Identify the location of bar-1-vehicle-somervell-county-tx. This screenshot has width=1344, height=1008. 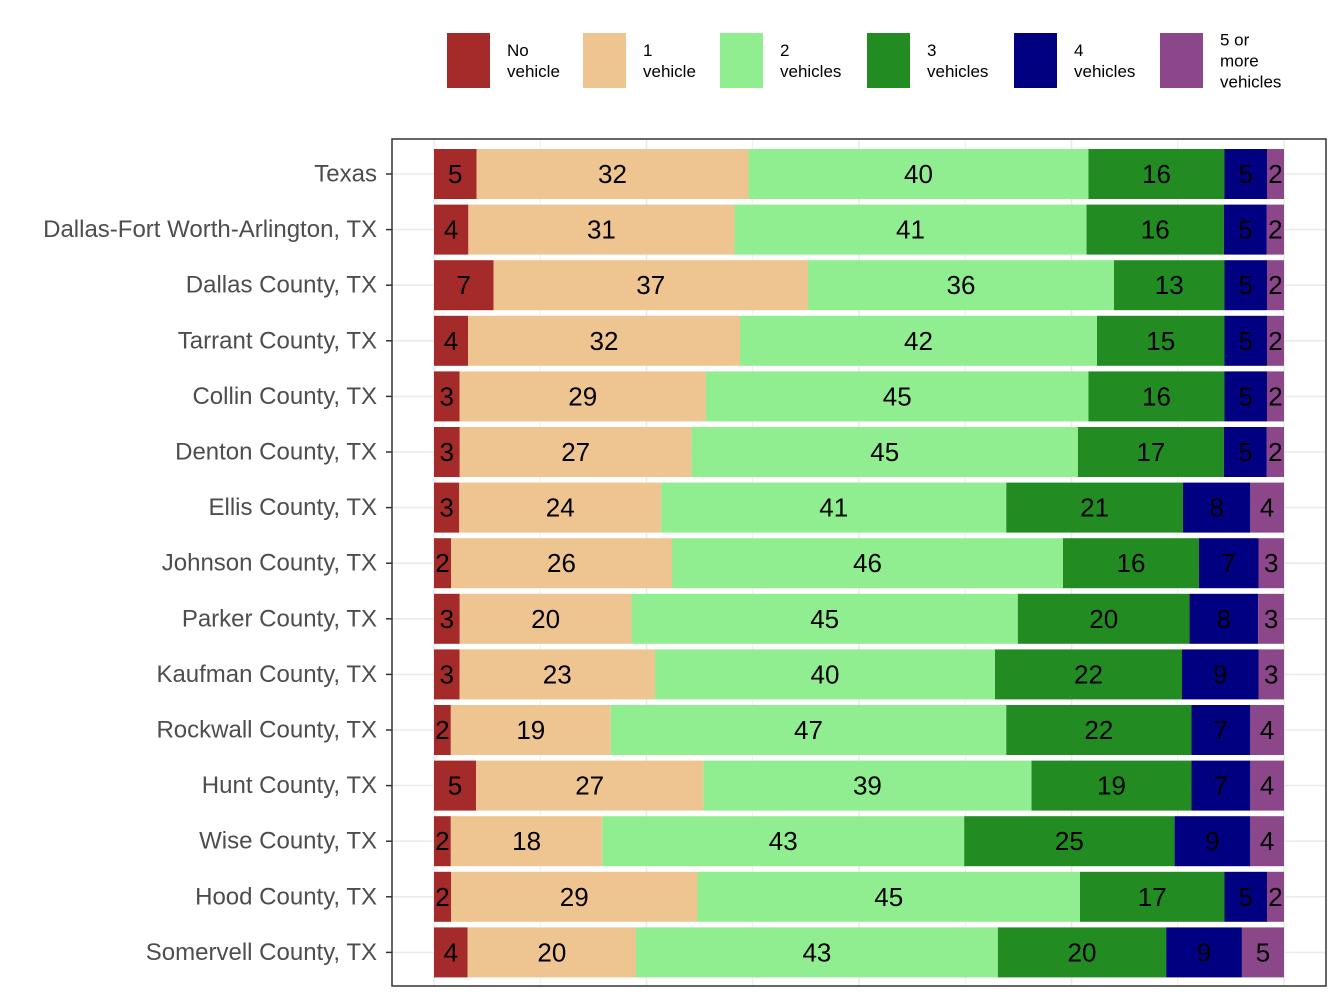
(551, 952).